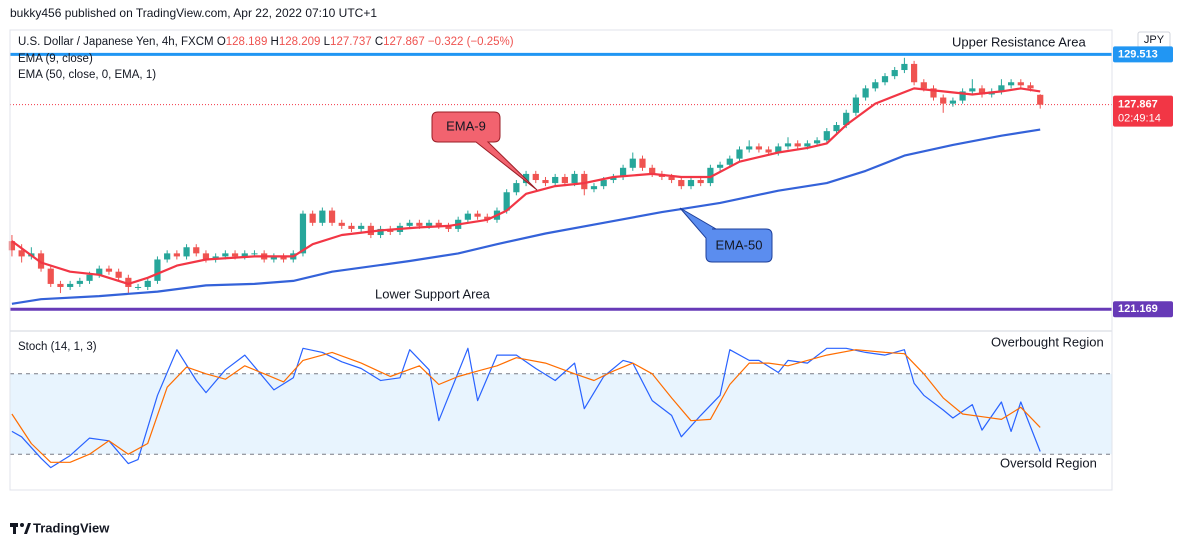 The height and width of the screenshot is (547, 1196). I want to click on last-price-box, so click(1143, 111).